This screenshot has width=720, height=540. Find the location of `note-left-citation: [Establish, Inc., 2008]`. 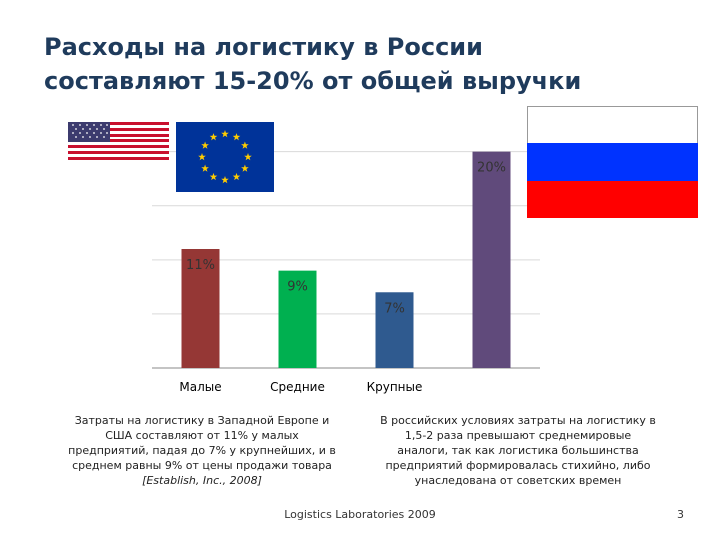

note-left-citation: [Establish, Inc., 2008] is located at coordinates (202, 480).